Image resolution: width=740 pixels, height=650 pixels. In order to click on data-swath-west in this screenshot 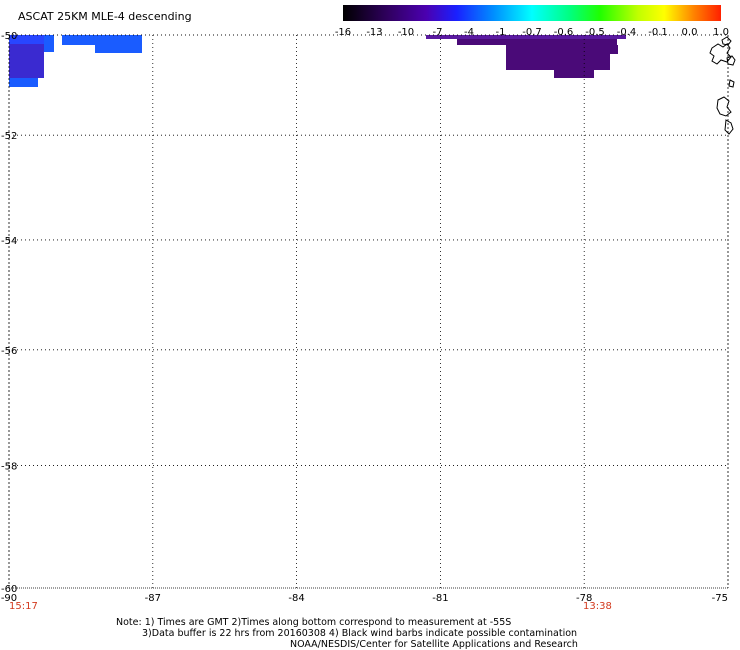, I will do `click(75, 61)`.